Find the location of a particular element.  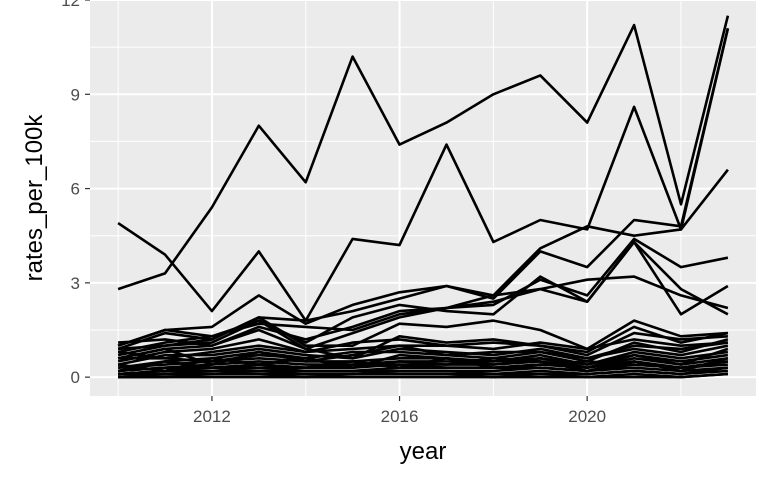

x-tick-label: 2020 is located at coordinates (587, 416).